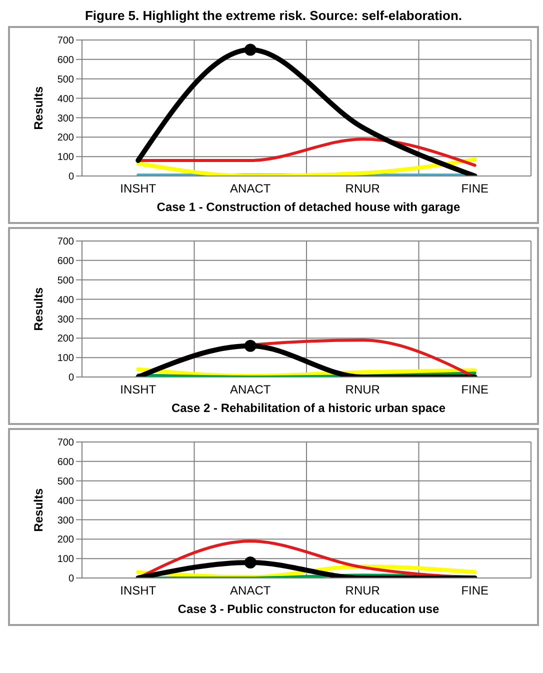 This screenshot has height=673, width=543. What do you see at coordinates (309, 208) in the screenshot?
I see `x-axis-title: Case 1 - Construction of detached house with garage` at bounding box center [309, 208].